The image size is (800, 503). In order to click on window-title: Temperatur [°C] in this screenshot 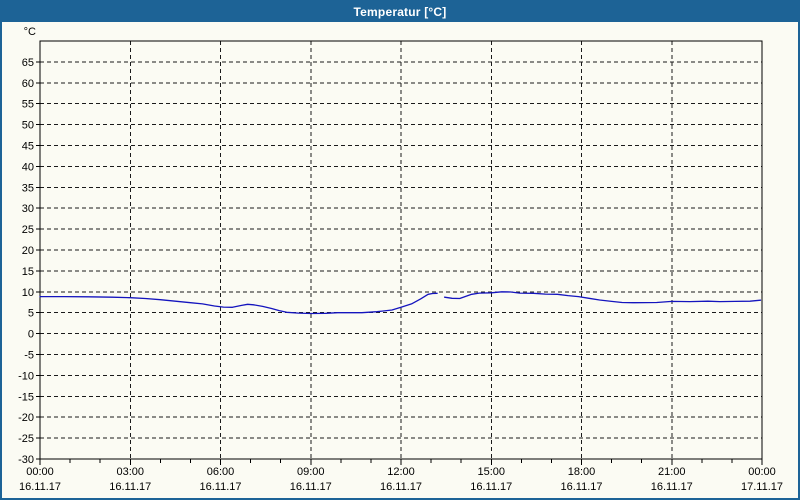, I will do `click(400, 12)`.